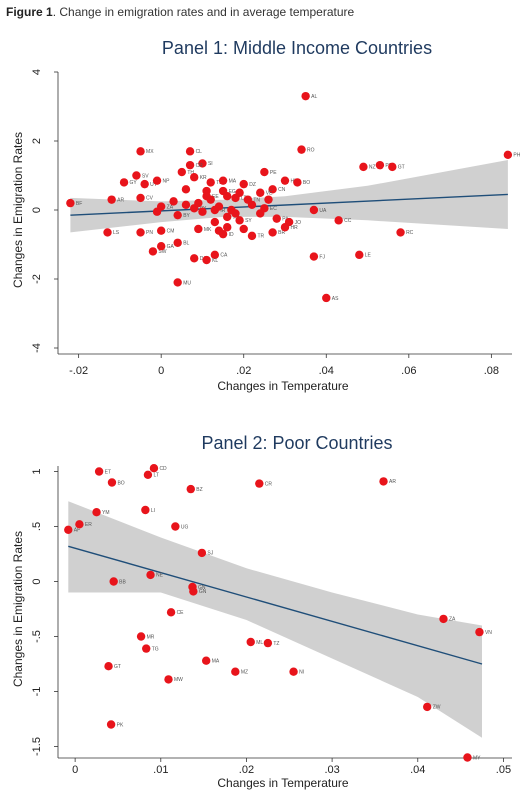 Image resolution: width=530 pixels, height=799 pixels. What do you see at coordinates (269, 194) in the screenshot?
I see `data-point-label: VE` at bounding box center [269, 194].